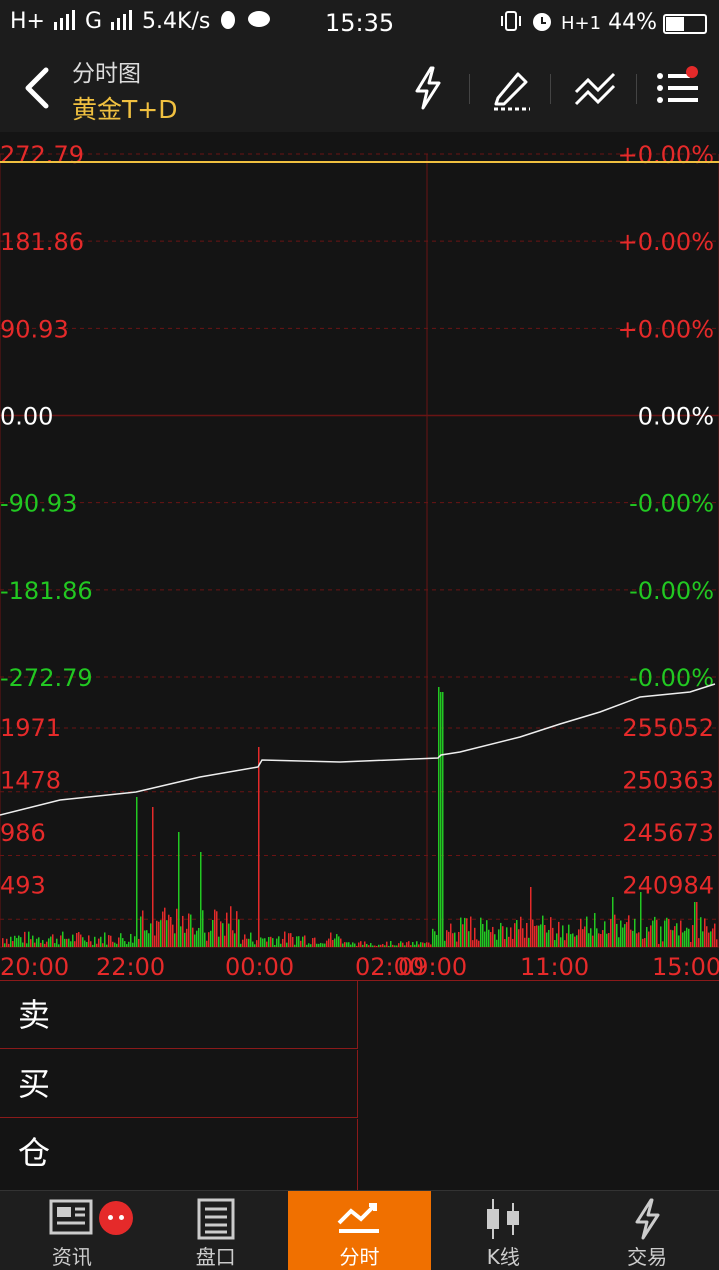 The width and height of the screenshot is (719, 1270). Describe the element at coordinates (130, 966) in the screenshot. I see `time-axis-label: 22:00` at that location.